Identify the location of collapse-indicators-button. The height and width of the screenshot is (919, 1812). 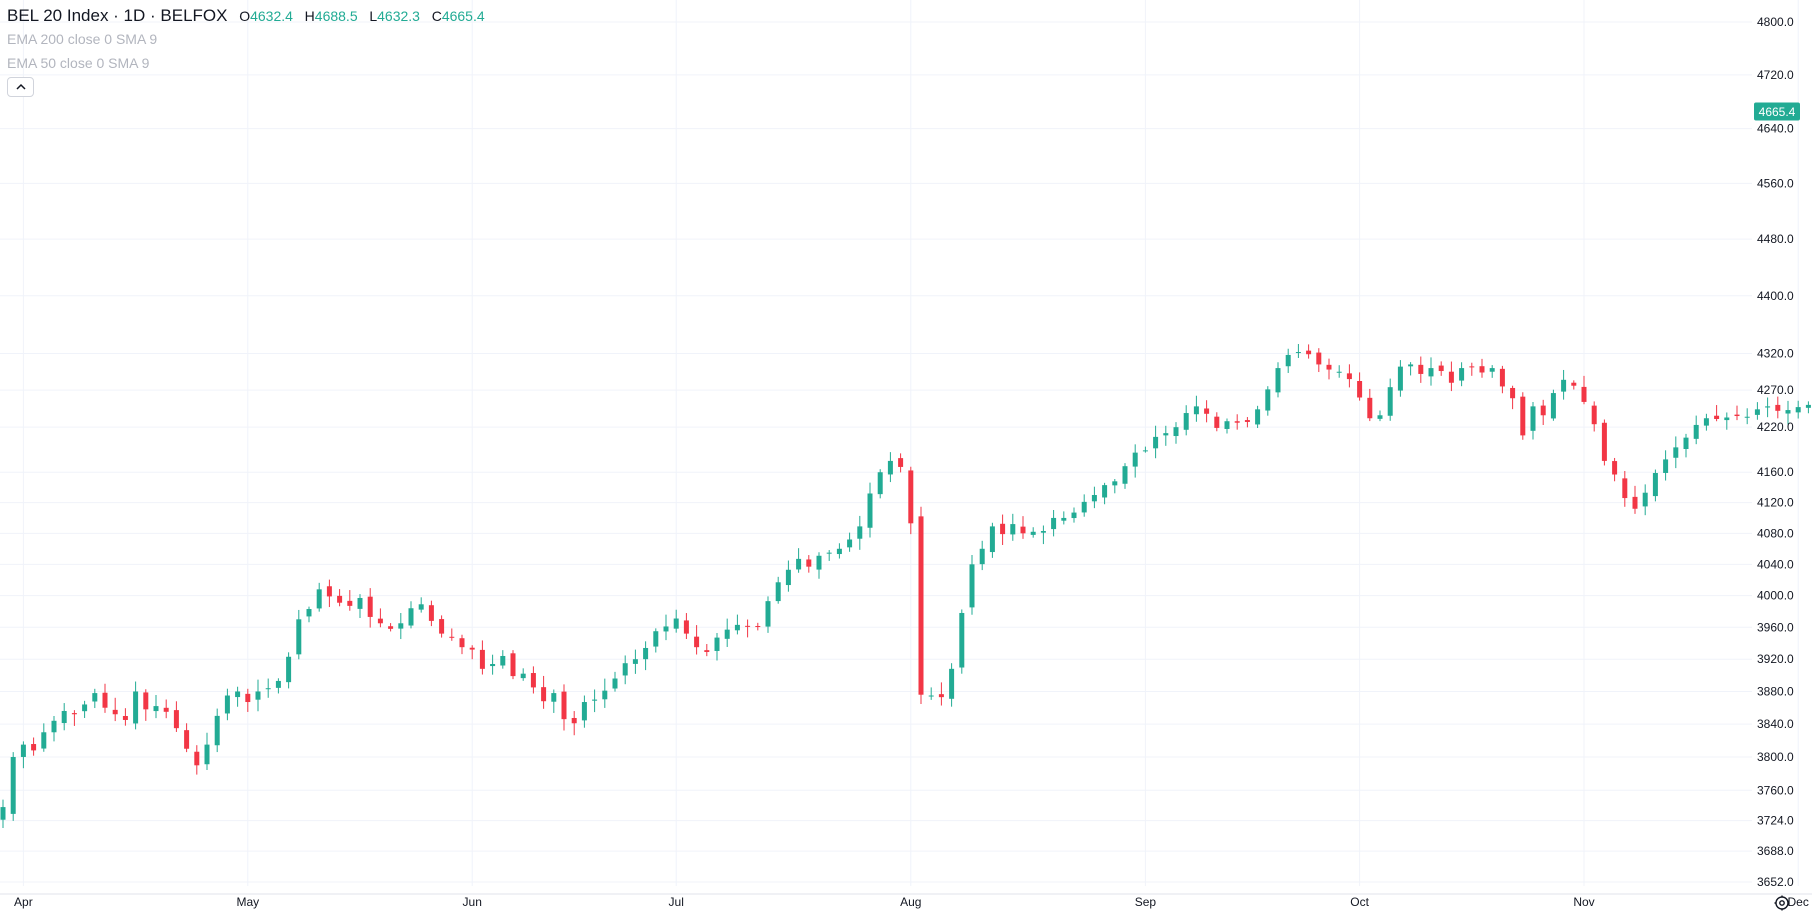
(20, 87).